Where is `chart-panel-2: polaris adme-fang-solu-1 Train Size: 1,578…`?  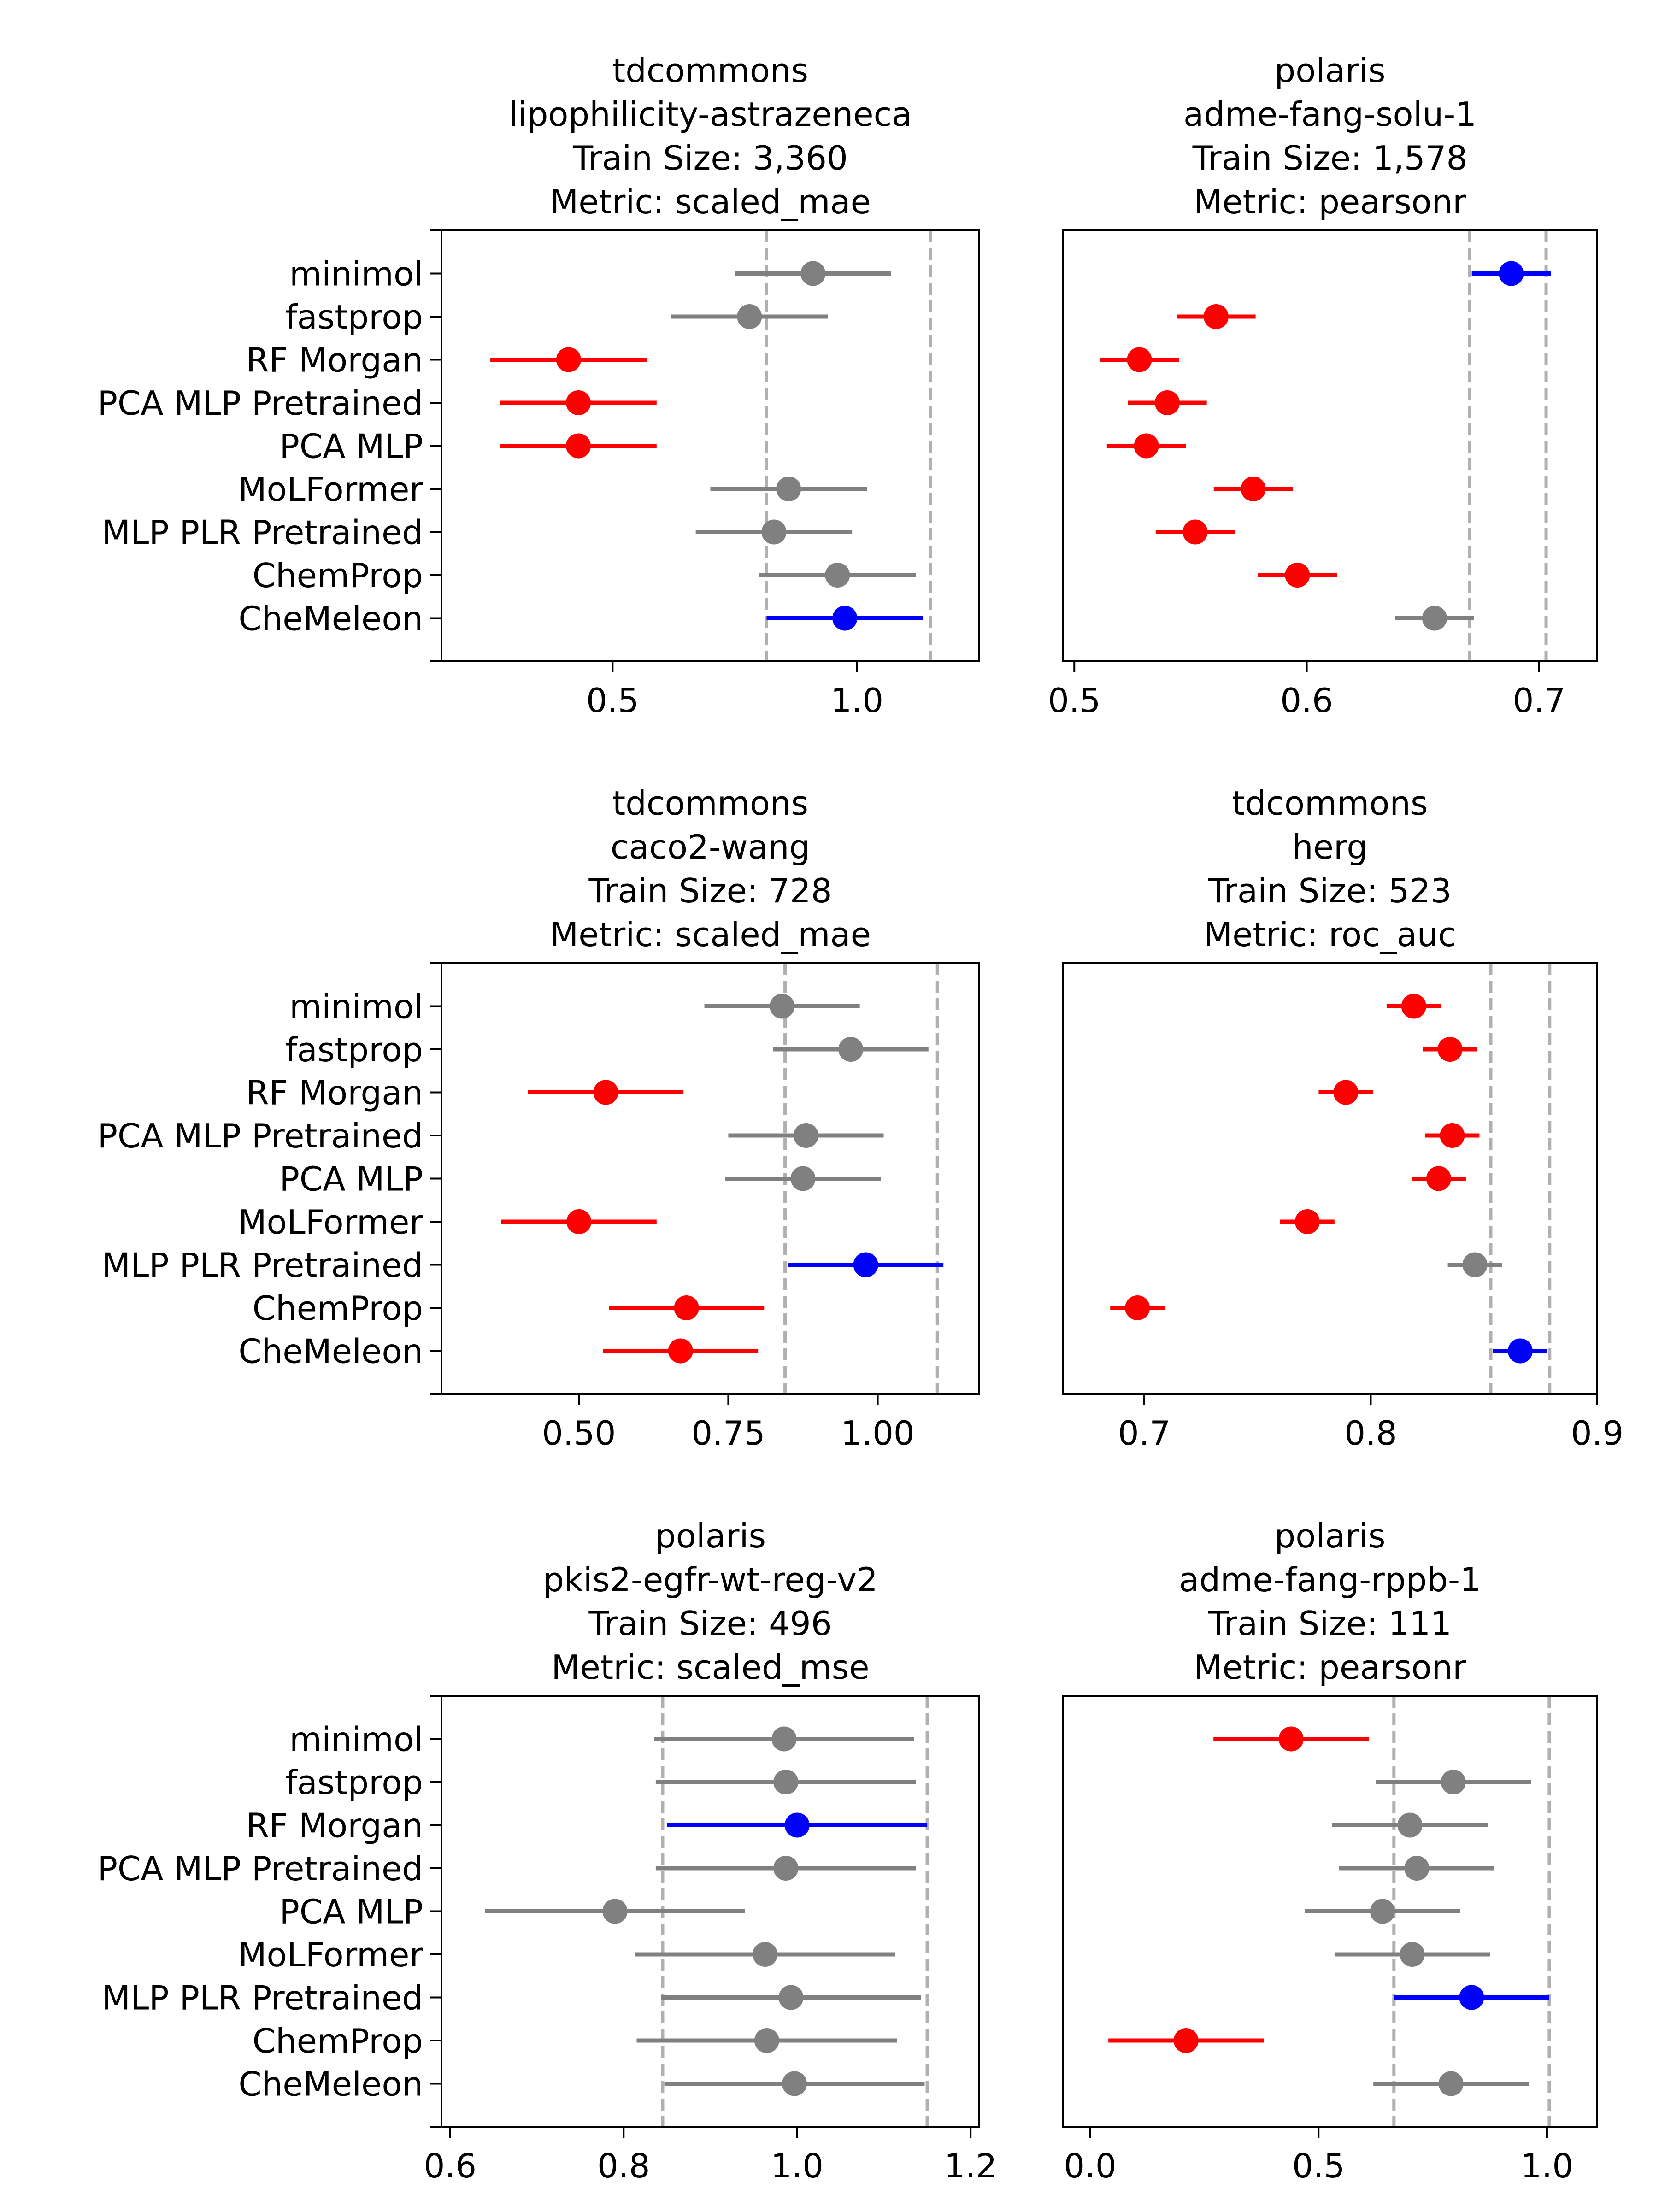 chart-panel-2: polaris adme-fang-solu-1 Train Size: 1,578… is located at coordinates (1323, 385).